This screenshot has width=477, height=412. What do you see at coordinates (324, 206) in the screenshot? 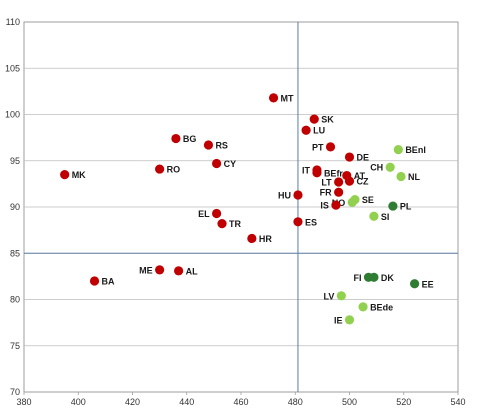
I see `data-label-is: IS` at bounding box center [324, 206].